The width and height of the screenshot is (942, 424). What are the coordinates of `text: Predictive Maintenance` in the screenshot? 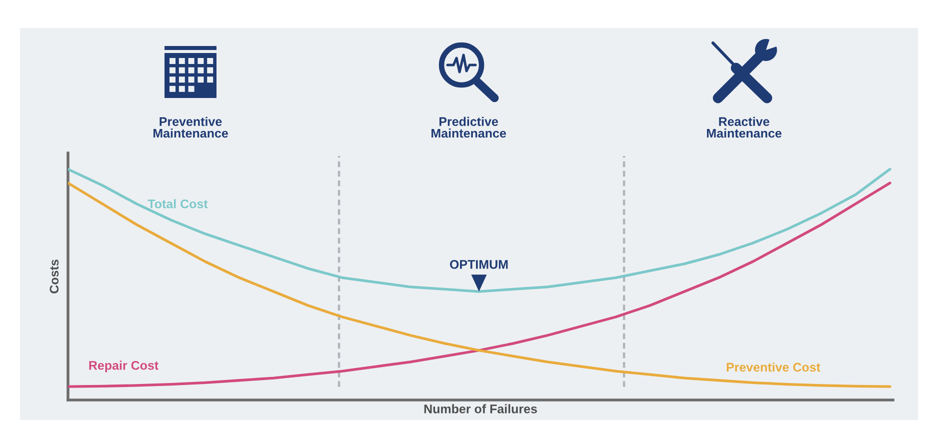 It's located at (469, 127).